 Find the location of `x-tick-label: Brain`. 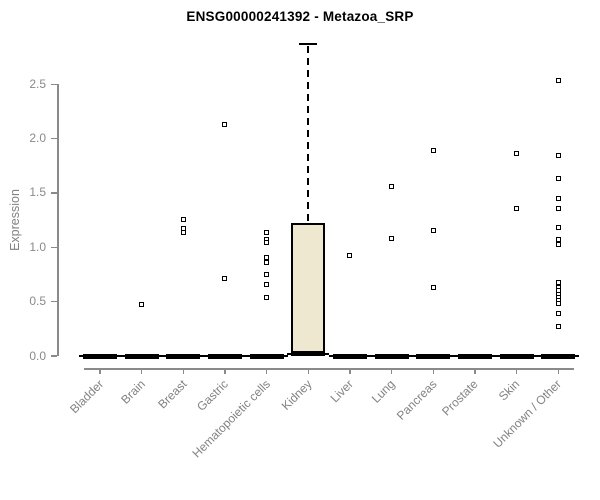

x-tick-label: Brain is located at coordinates (132, 392).